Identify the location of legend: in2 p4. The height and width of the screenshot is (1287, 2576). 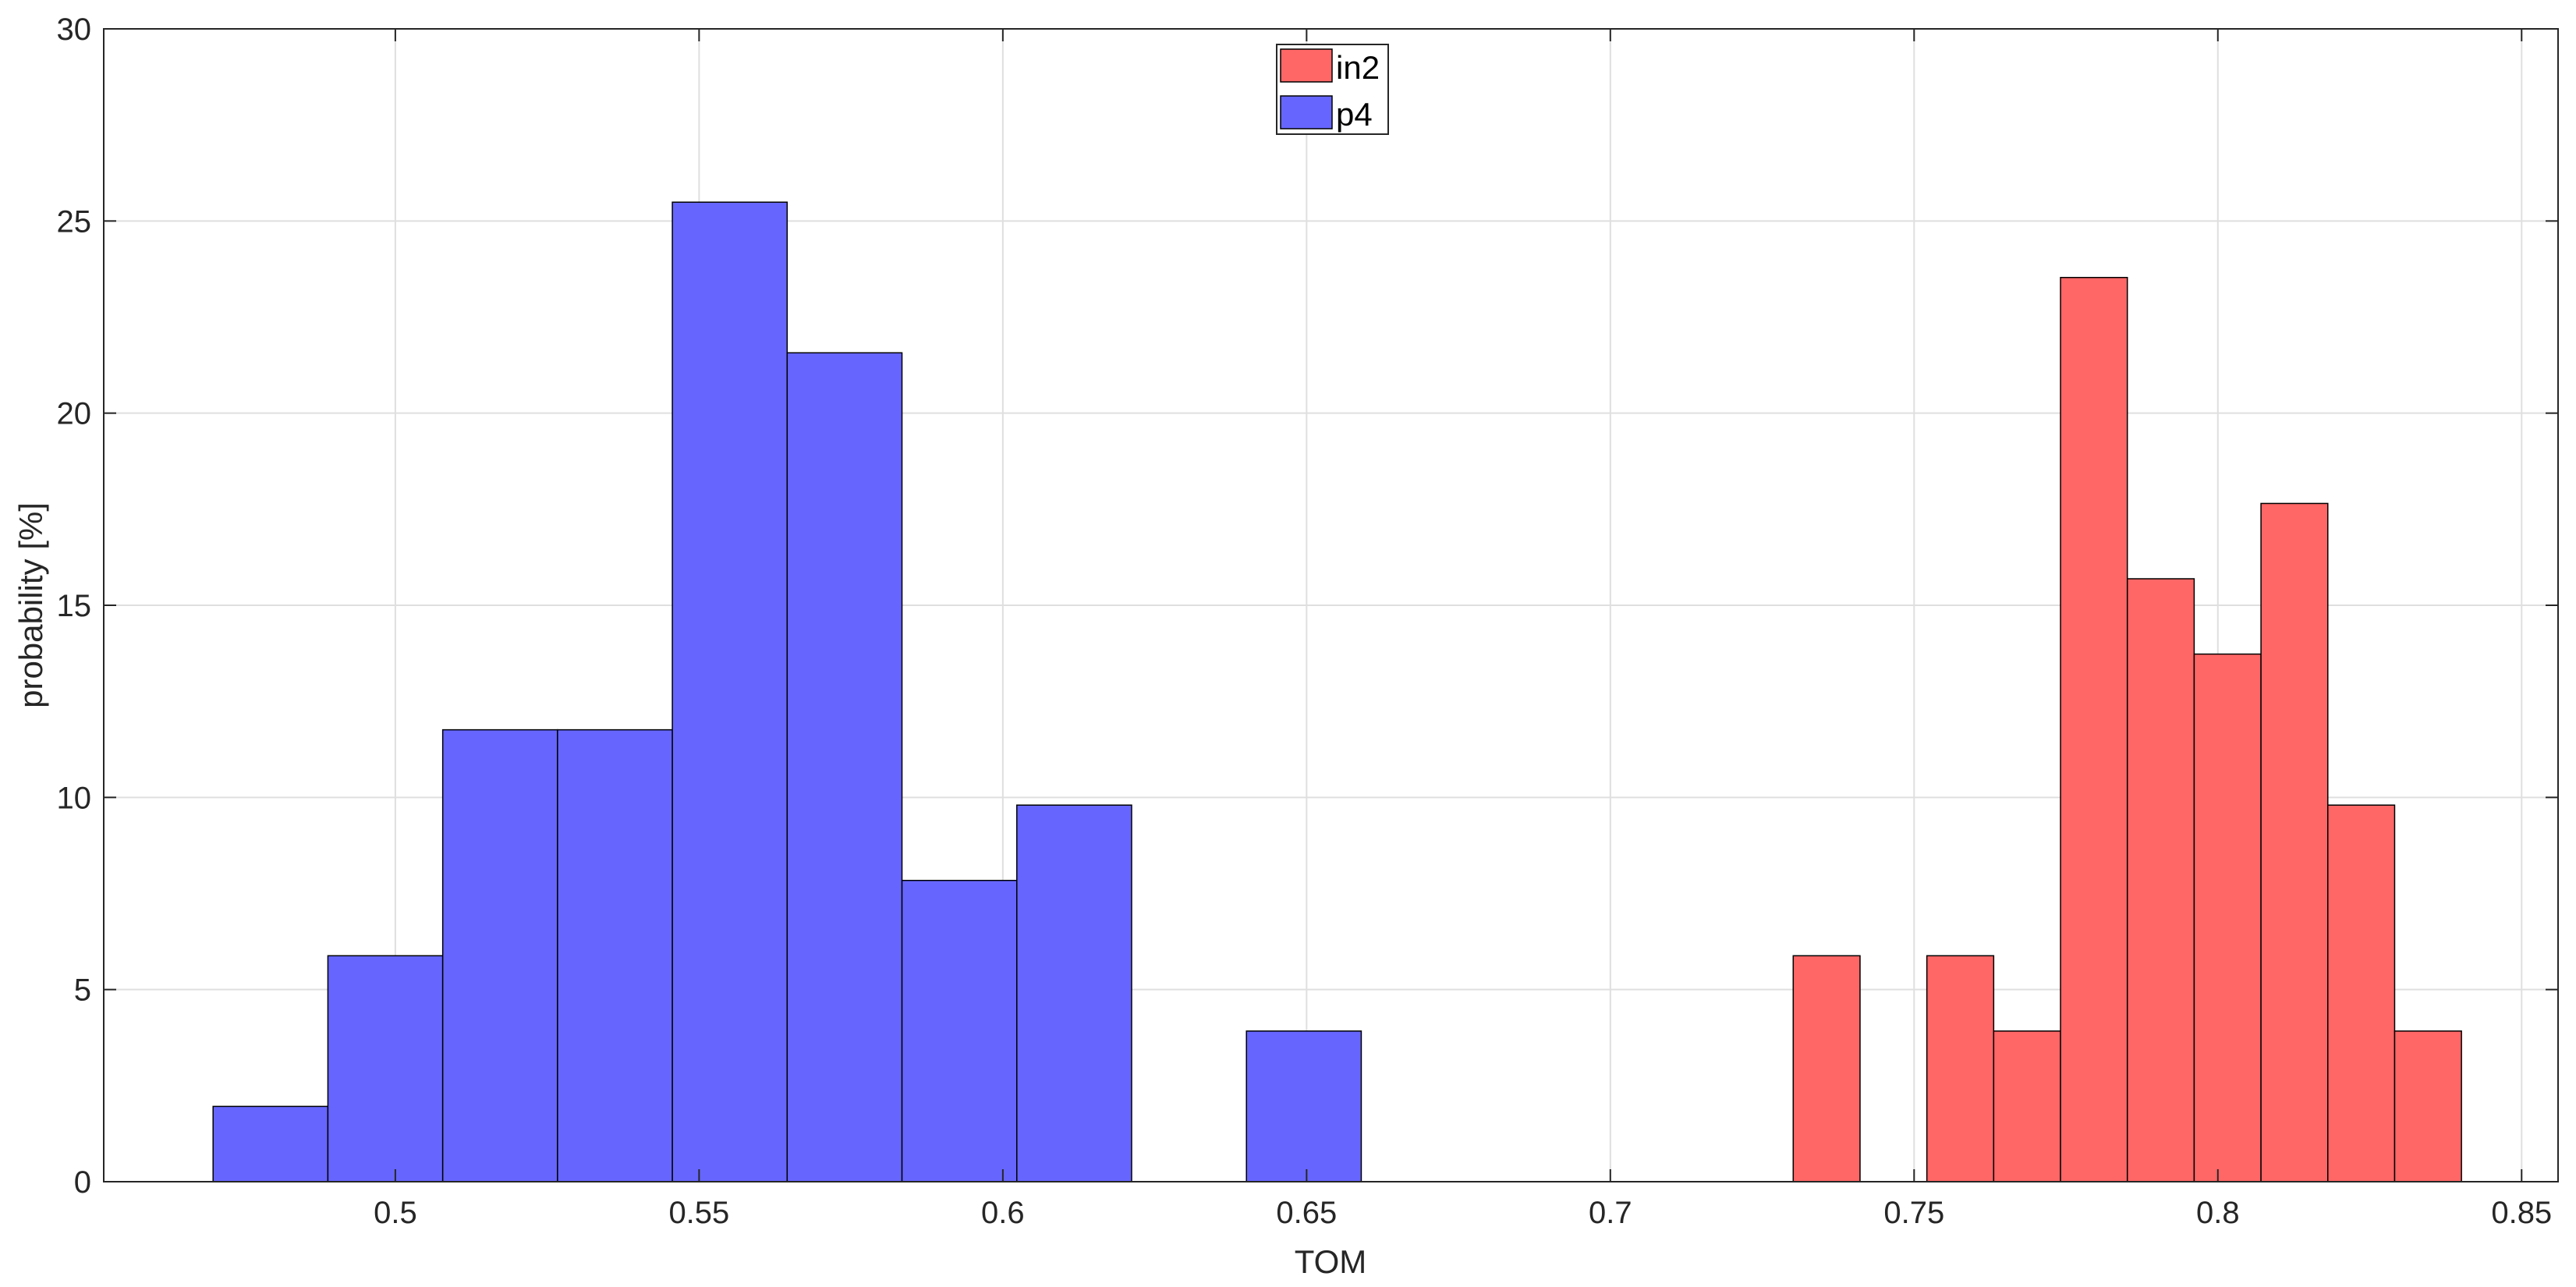
(1332, 90).